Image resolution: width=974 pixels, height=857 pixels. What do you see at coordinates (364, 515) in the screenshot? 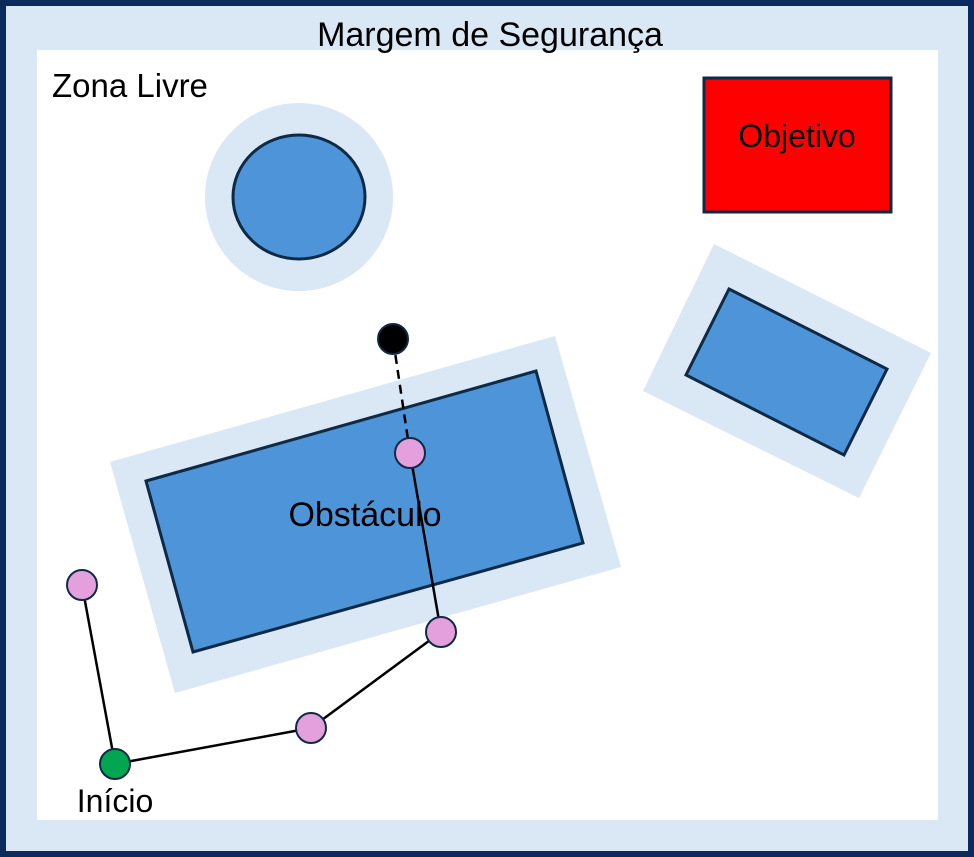
I see `obstacle-label: Obstáculo` at bounding box center [364, 515].